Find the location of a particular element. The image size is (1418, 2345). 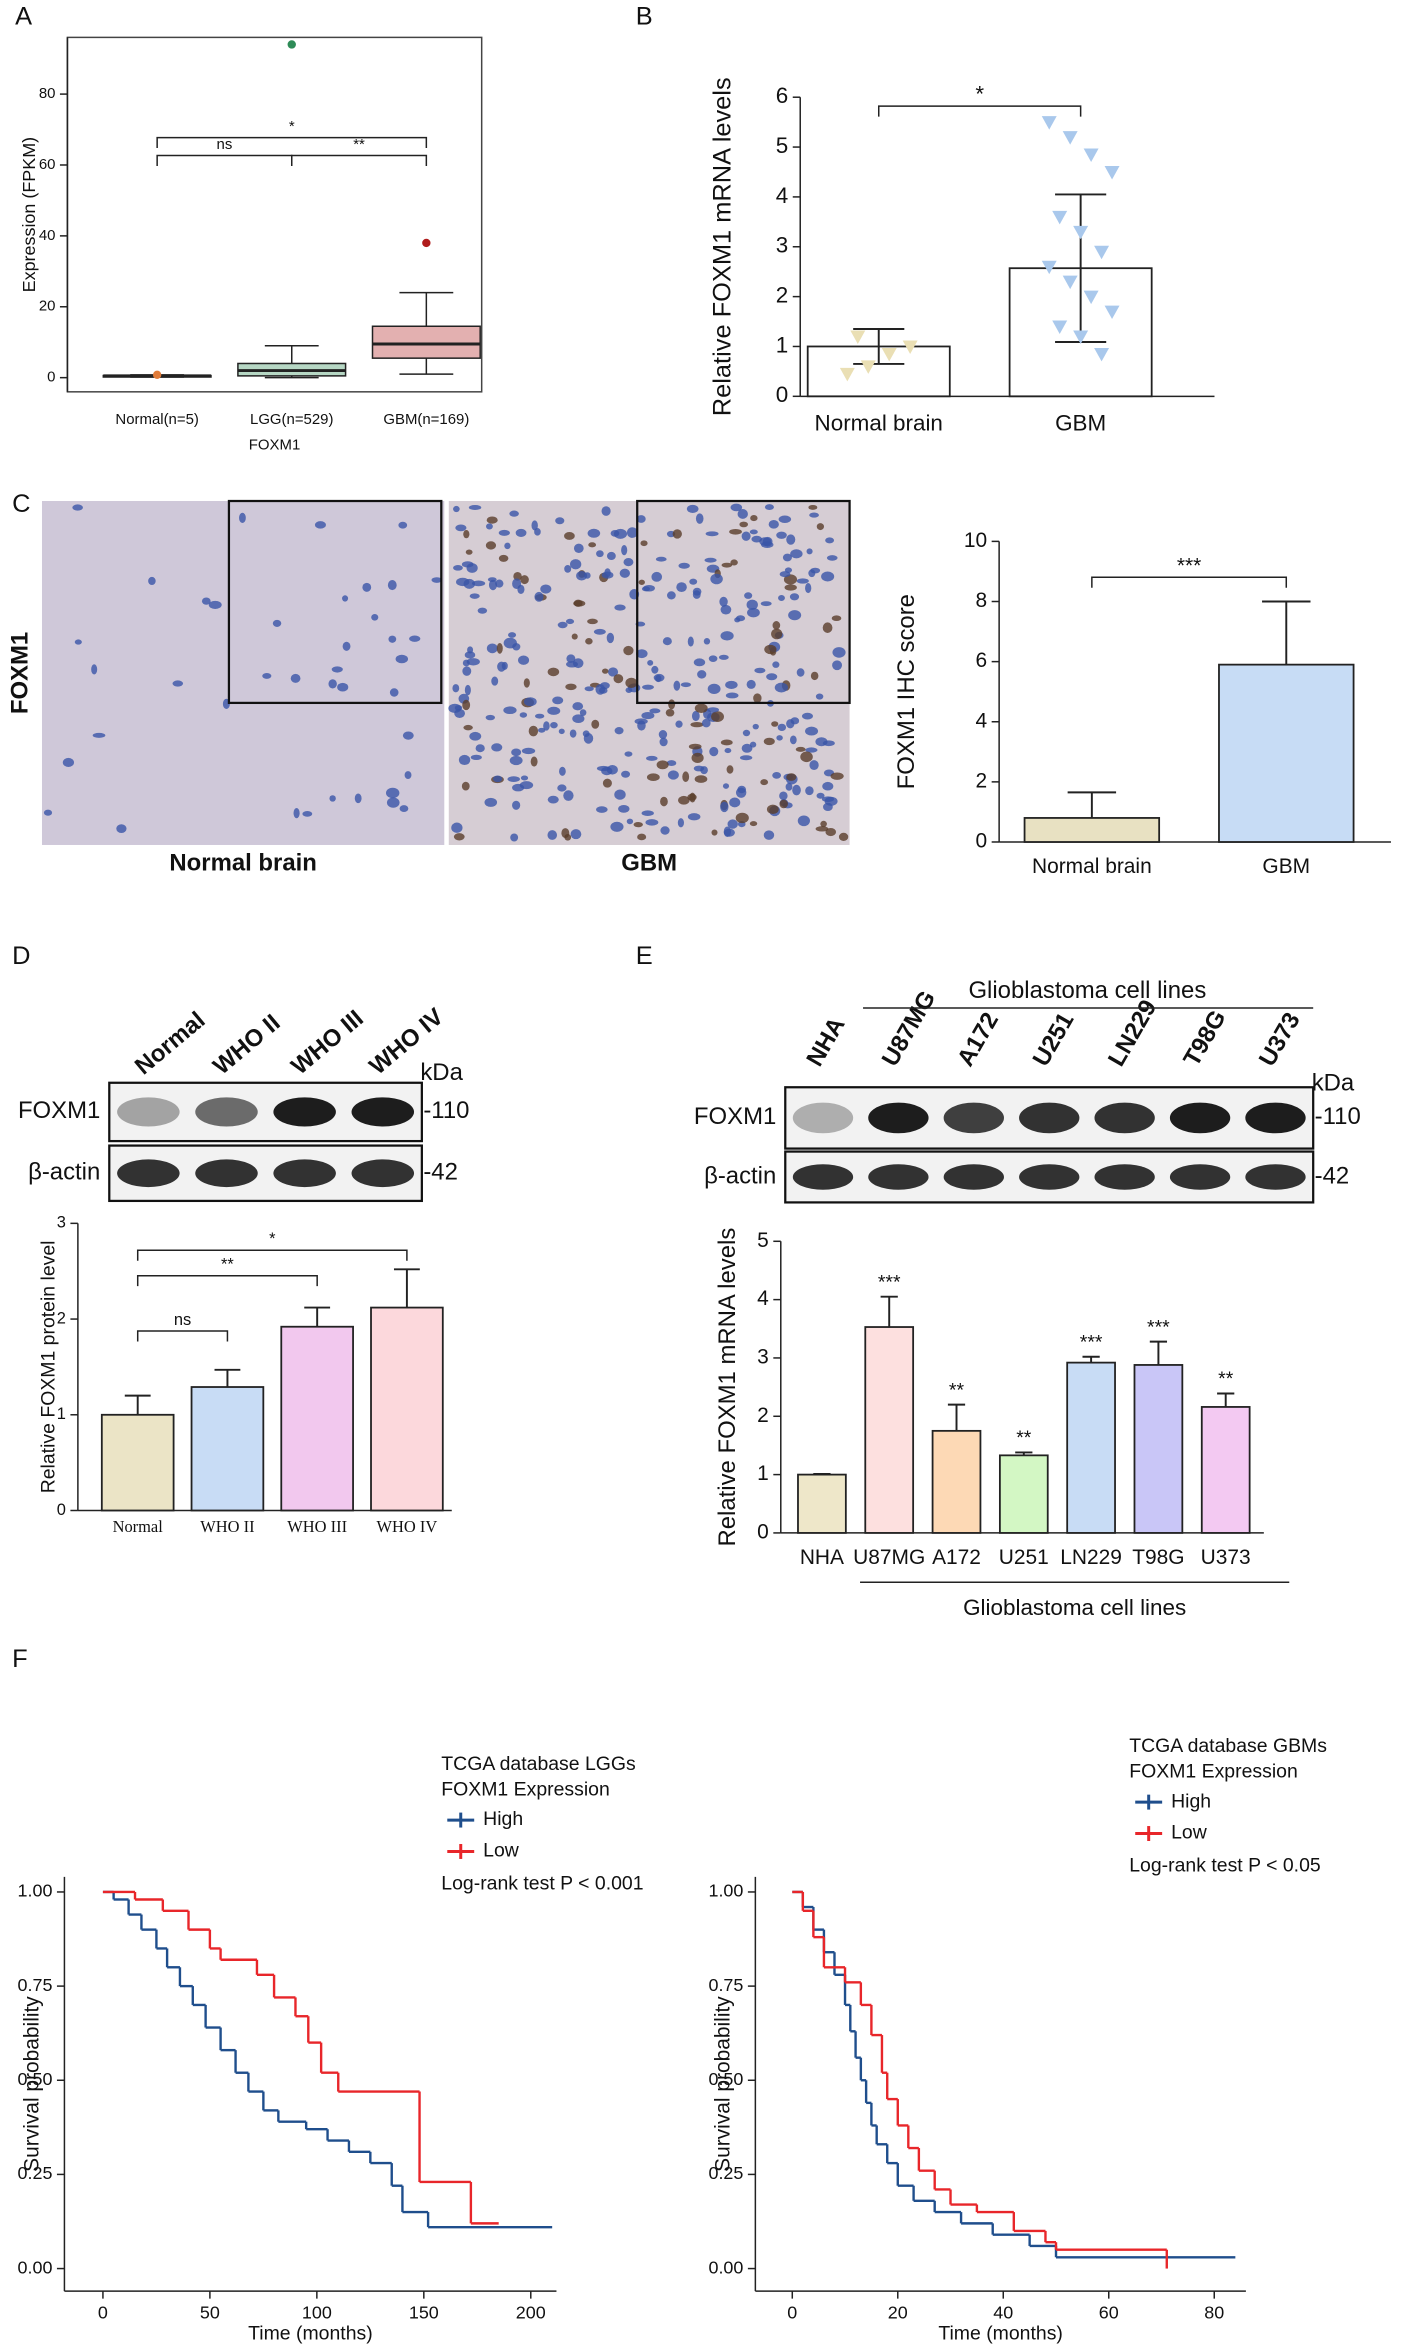

legend-label: Low is located at coordinates (1189, 1833).